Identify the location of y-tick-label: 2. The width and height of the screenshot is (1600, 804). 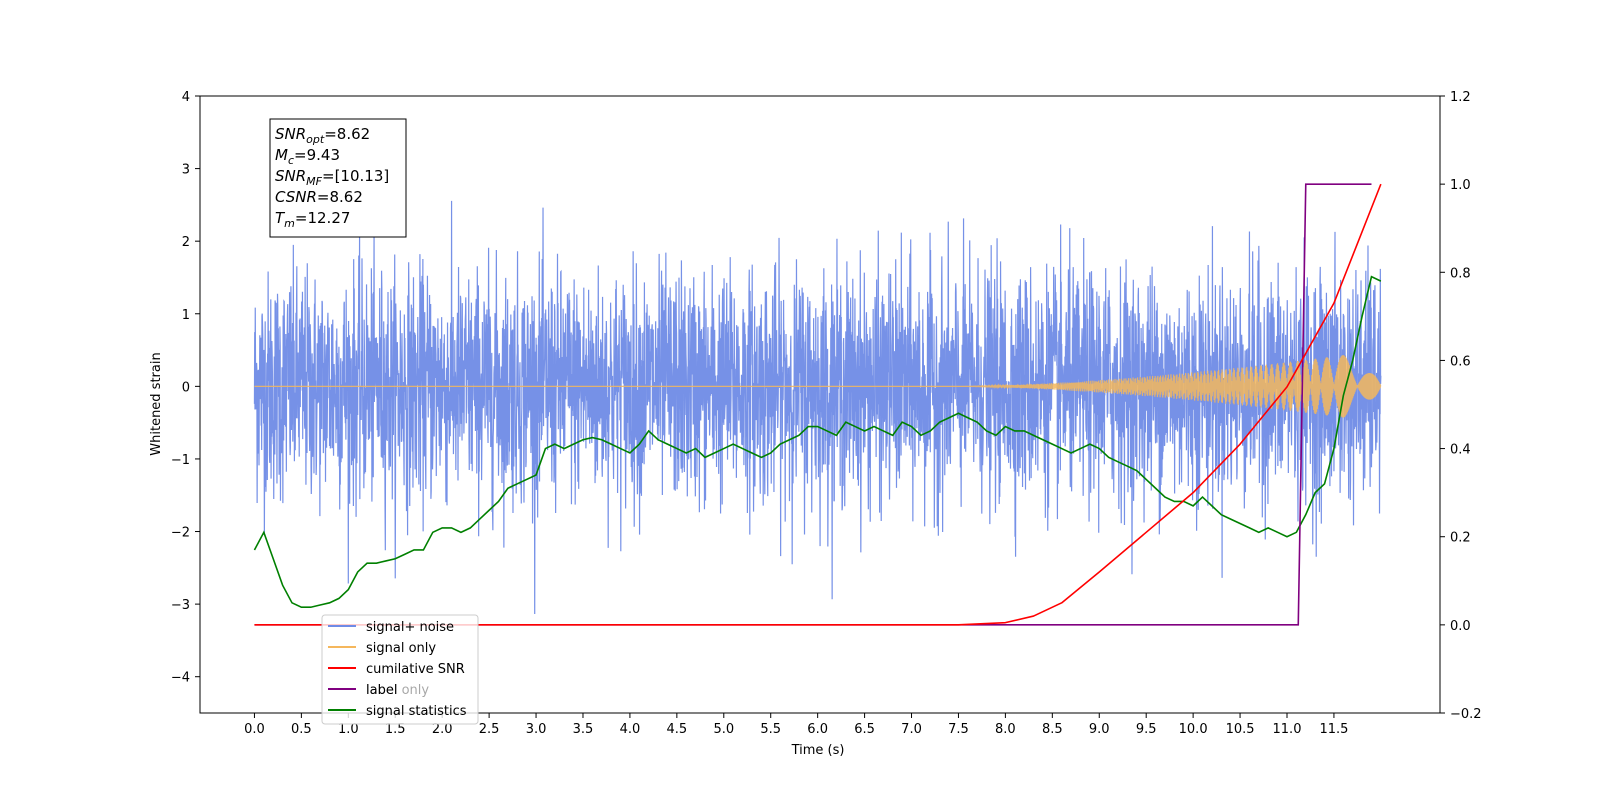
(186, 242).